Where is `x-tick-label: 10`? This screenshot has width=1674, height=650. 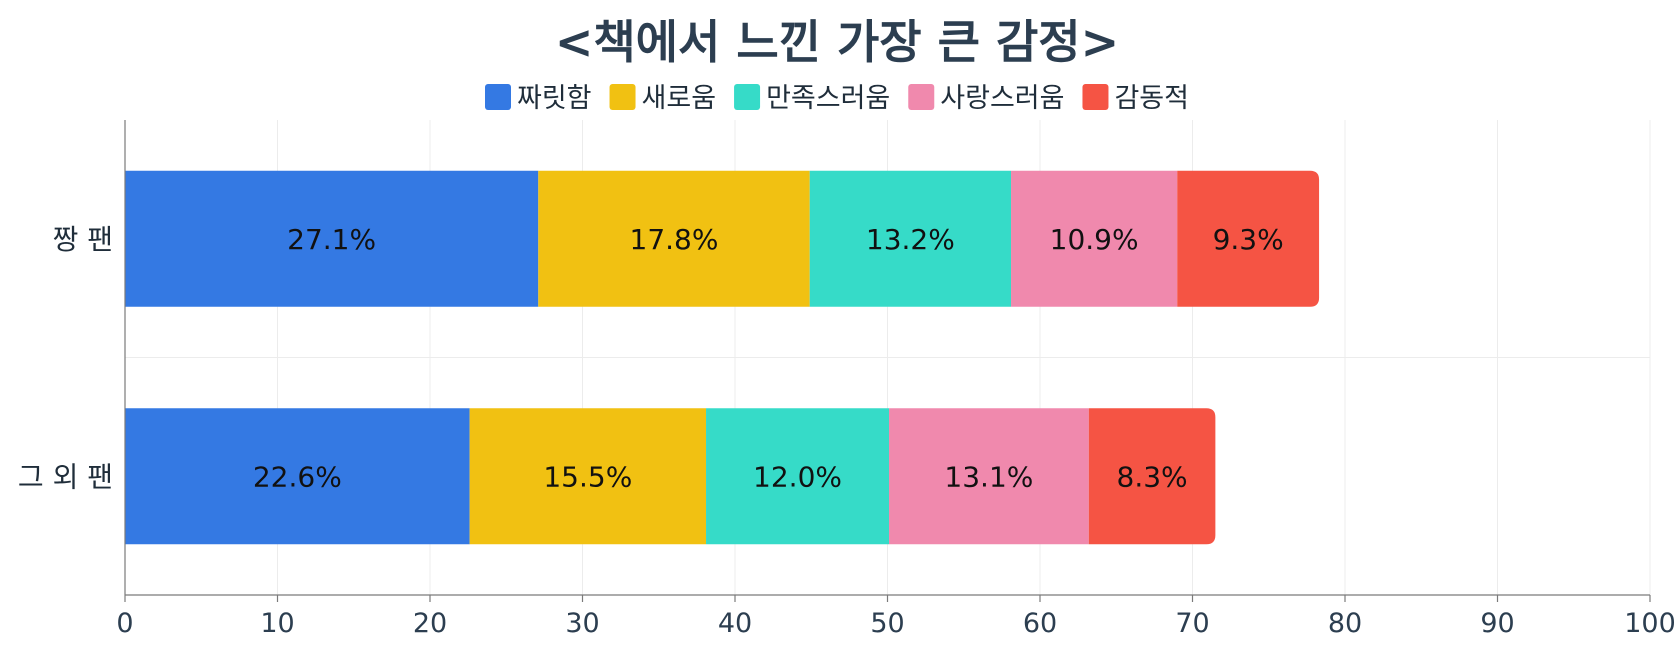
x-tick-label: 10 is located at coordinates (277, 623).